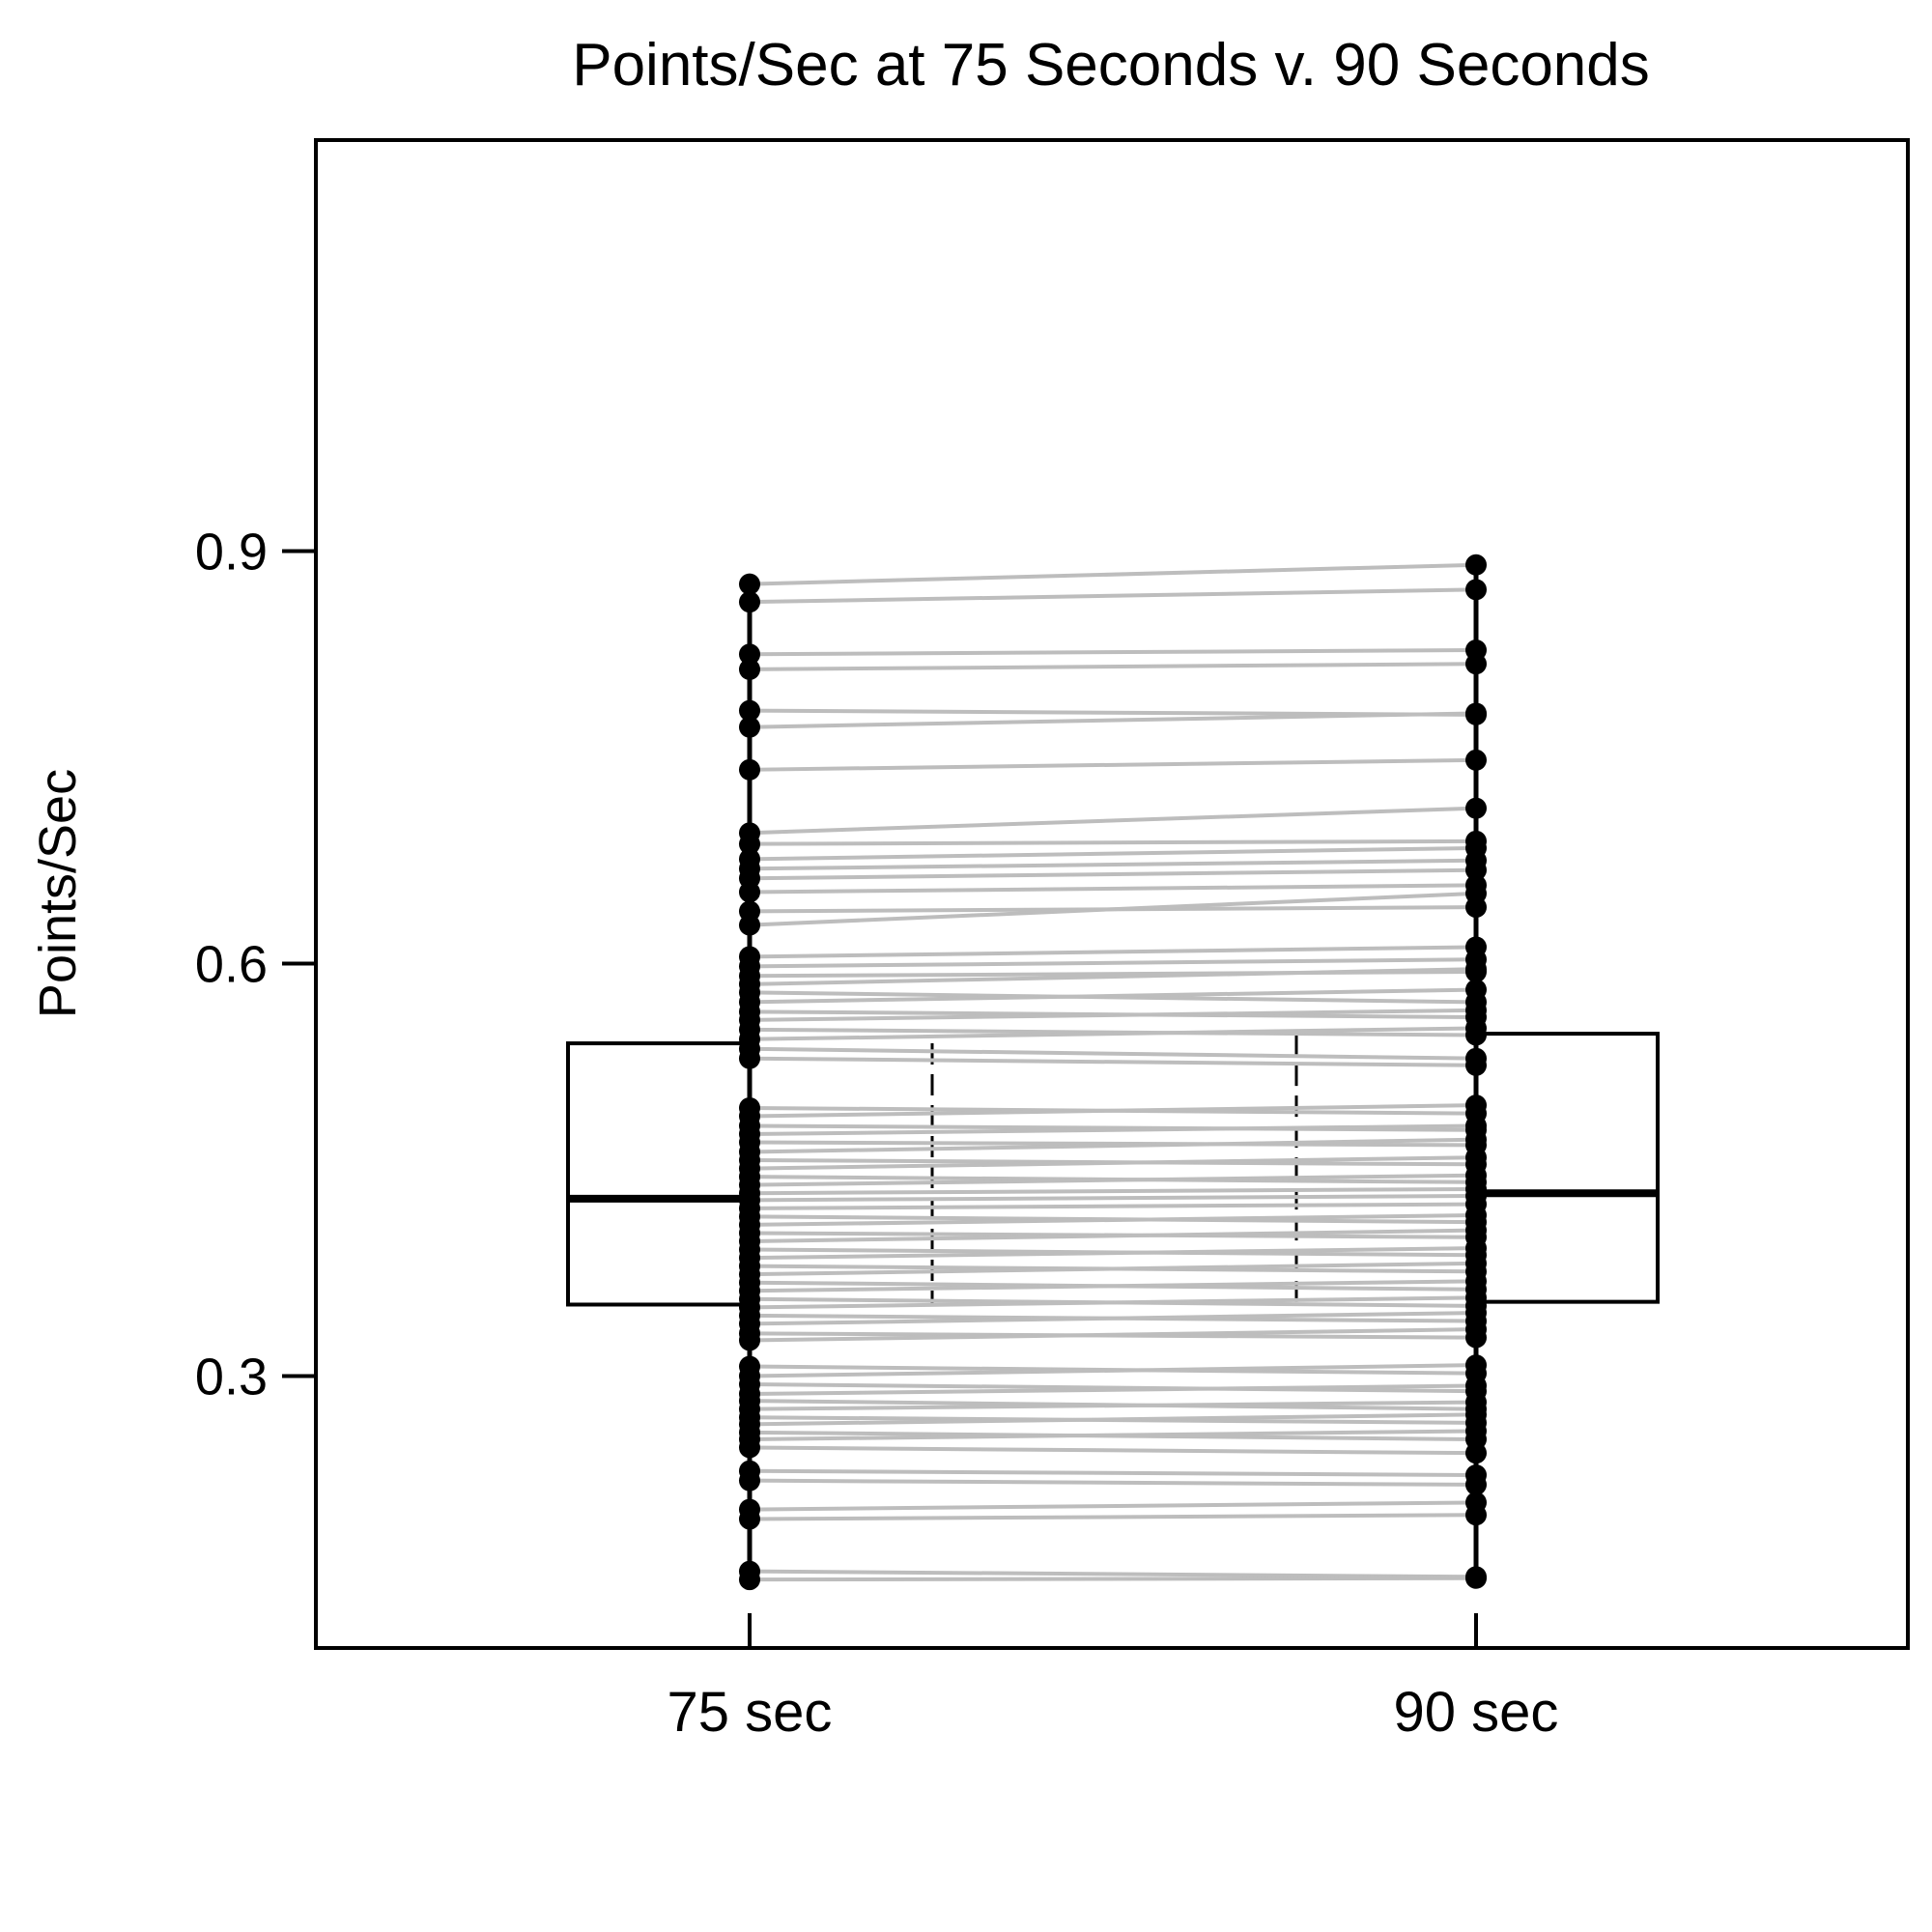 This screenshot has width=1932, height=1932. What do you see at coordinates (231, 1377) in the screenshot?
I see `y-tick-label: 0.3` at bounding box center [231, 1377].